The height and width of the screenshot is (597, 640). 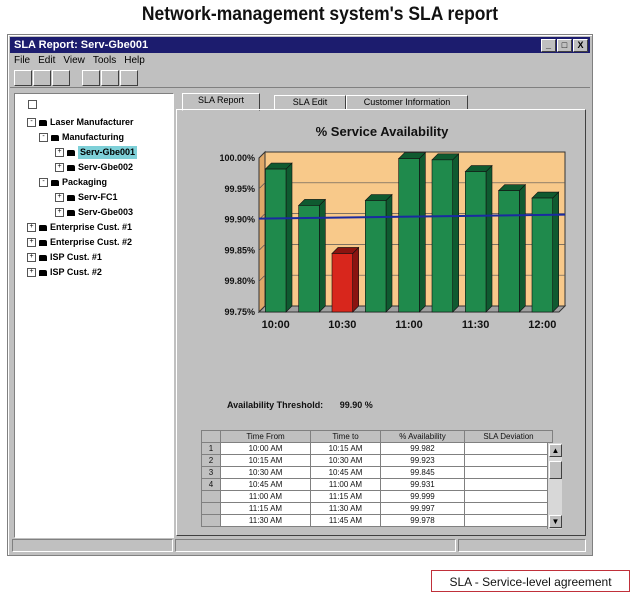 What do you see at coordinates (310, 102) in the screenshot?
I see `tab-sla-edit: SLA Edit` at bounding box center [310, 102].